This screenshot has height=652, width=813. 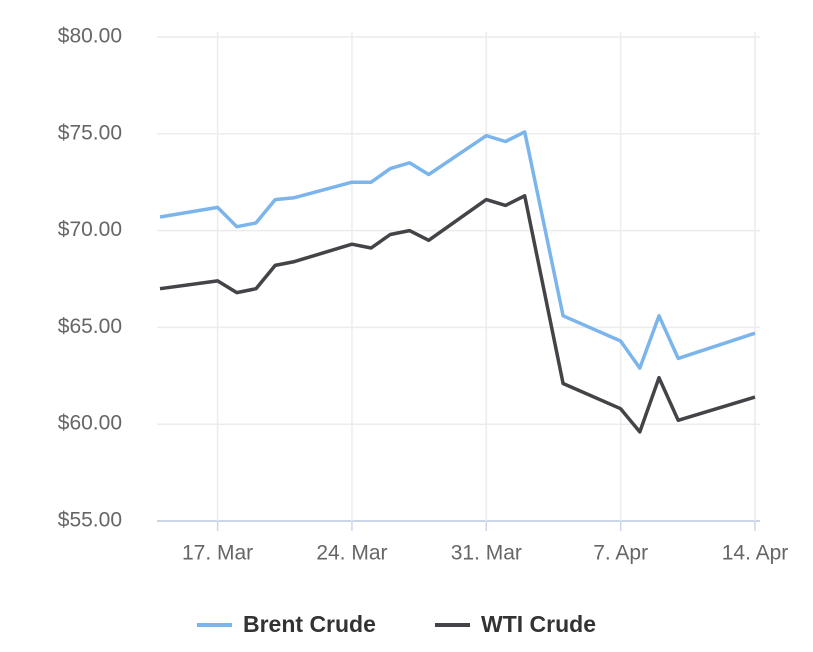 What do you see at coordinates (90, 326) in the screenshot?
I see `y-tick-label: $65.00` at bounding box center [90, 326].